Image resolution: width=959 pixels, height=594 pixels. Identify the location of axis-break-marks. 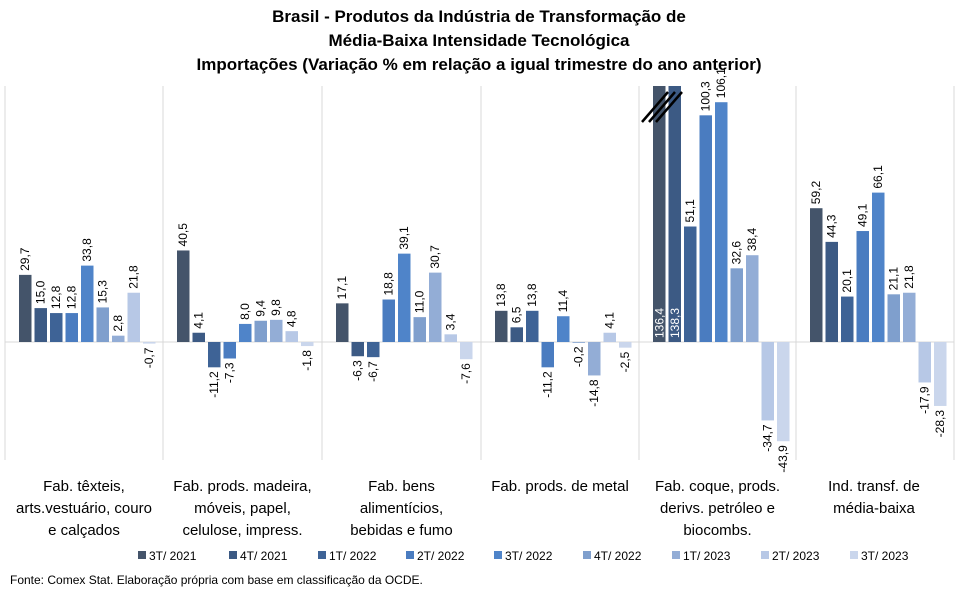
(662, 107).